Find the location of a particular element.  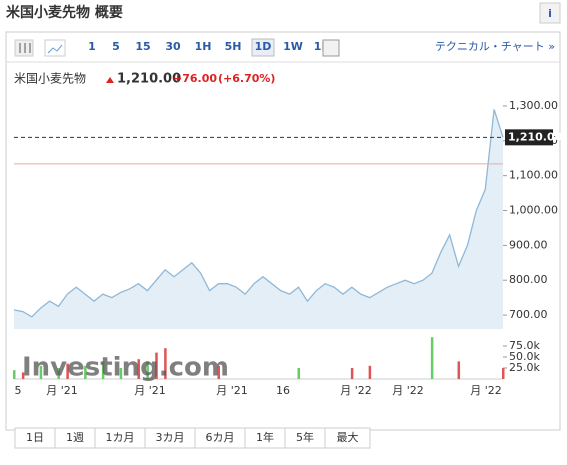

last-price-box is located at coordinates (529, 137).